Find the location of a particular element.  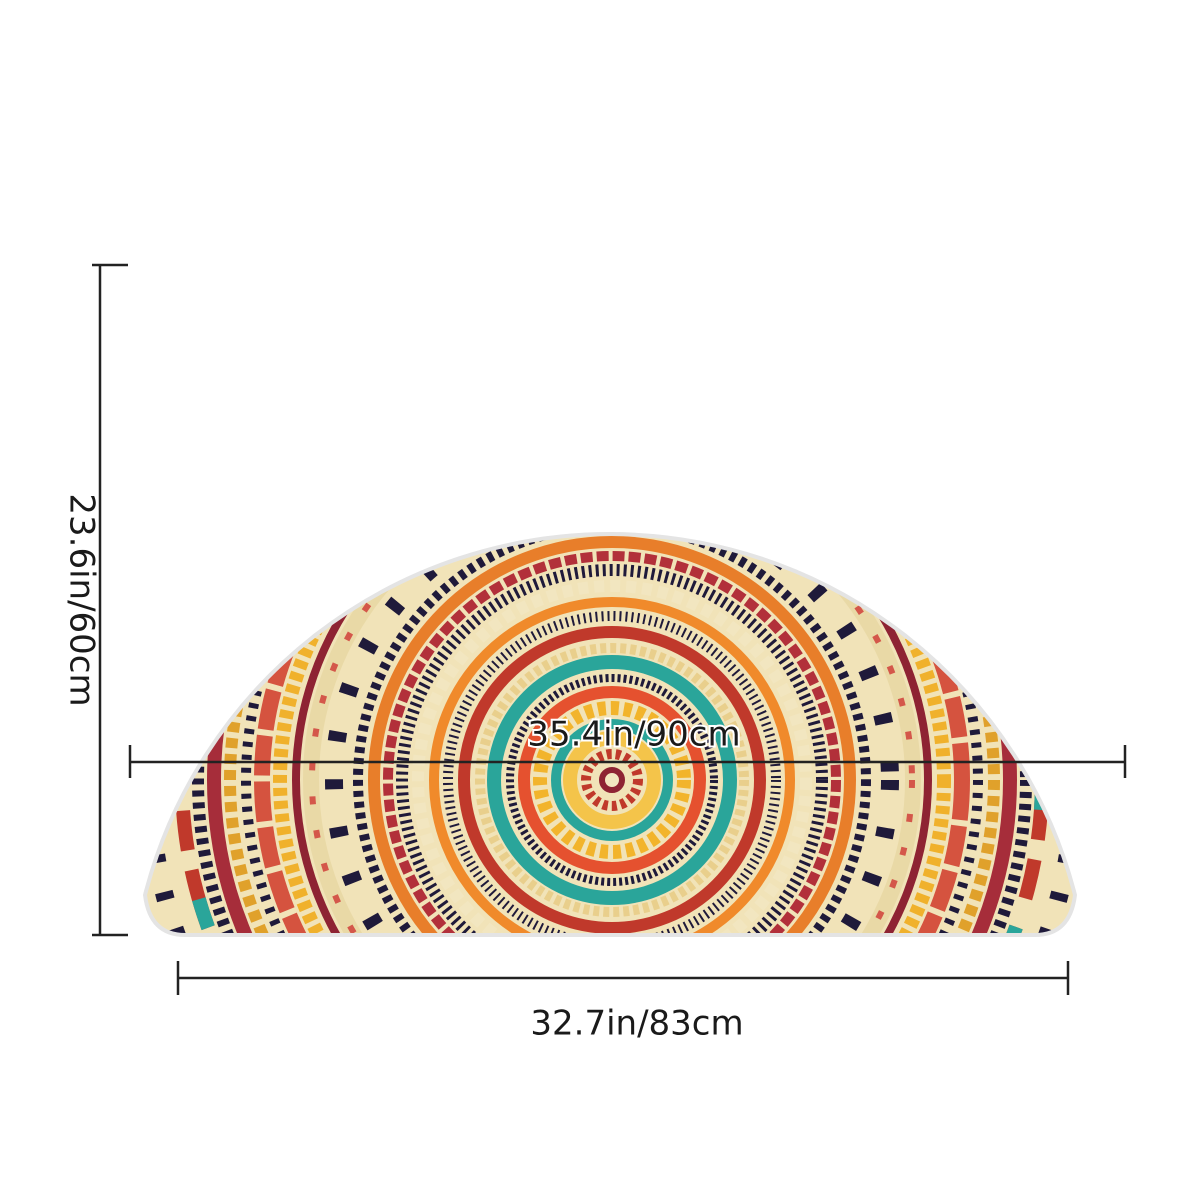

diameter-label: 35.4in/90cm is located at coordinates (633, 735).